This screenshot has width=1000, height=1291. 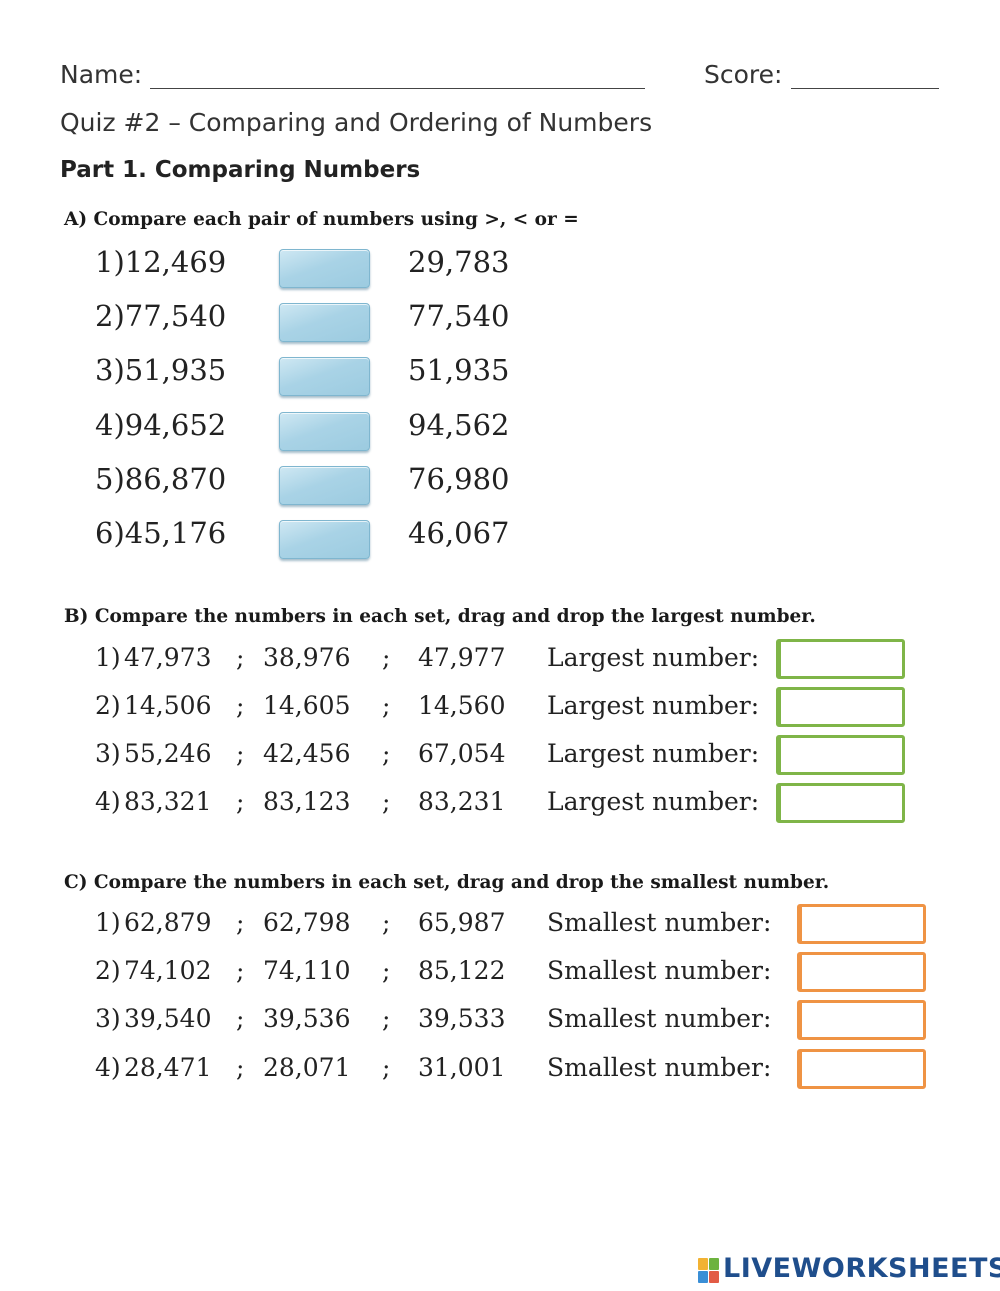 What do you see at coordinates (462, 705) in the screenshot?
I see `set-number-c: 14,560` at bounding box center [462, 705].